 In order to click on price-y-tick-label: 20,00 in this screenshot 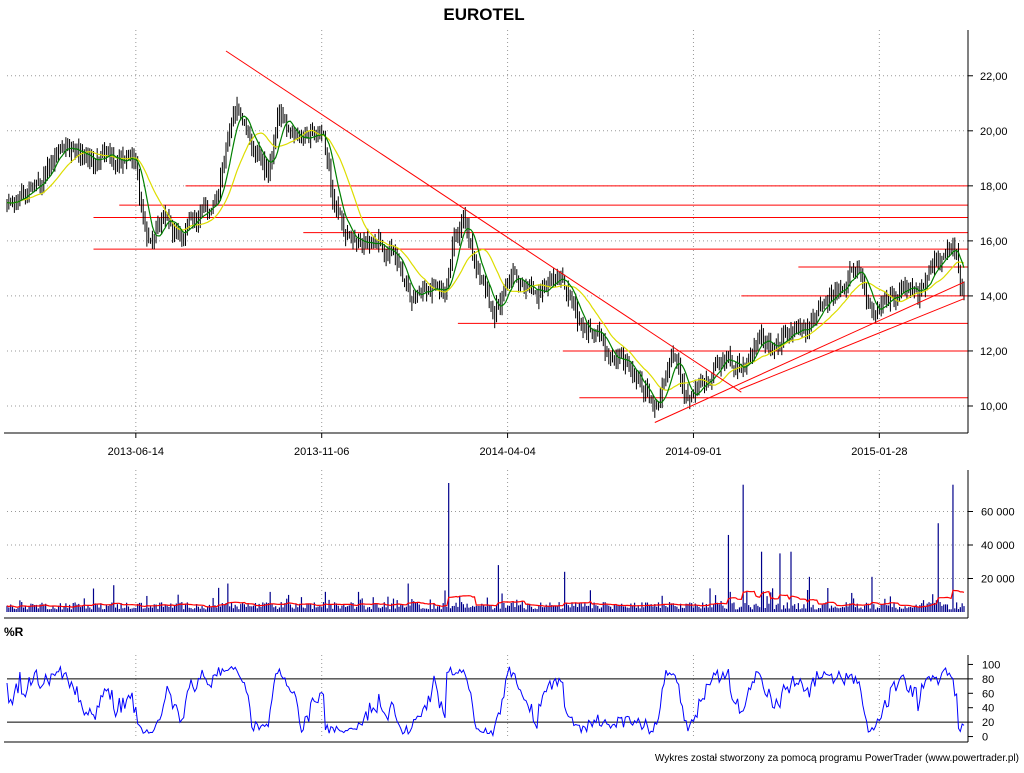, I will do `click(994, 132)`.